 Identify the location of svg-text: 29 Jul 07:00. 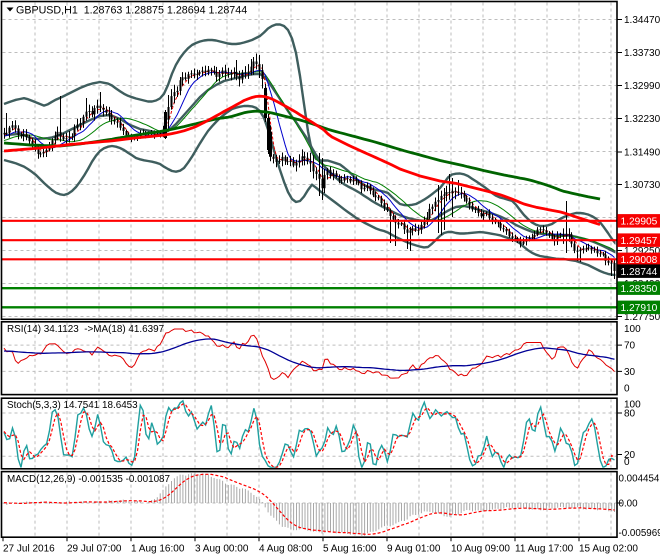
(94, 549).